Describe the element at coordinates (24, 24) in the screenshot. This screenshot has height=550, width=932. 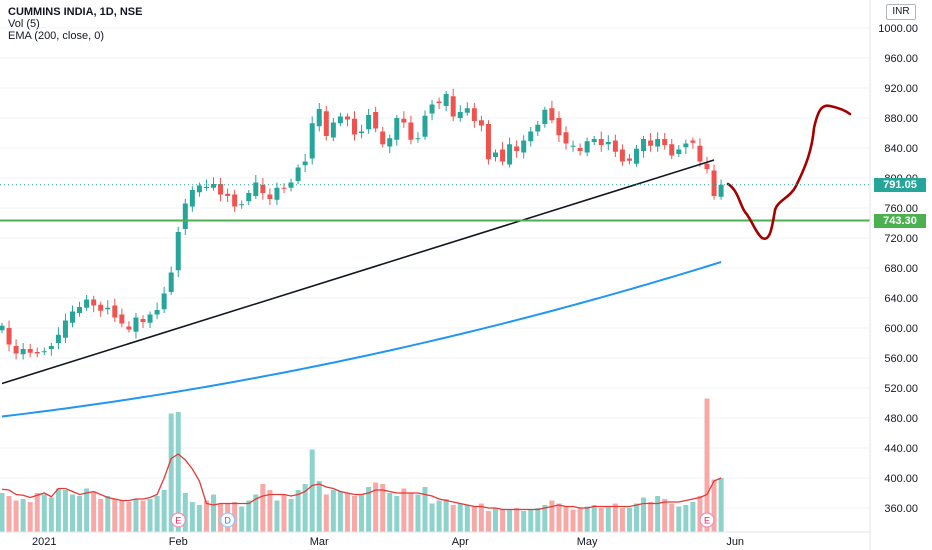
I see `legend-volume: Vol (5)` at that location.